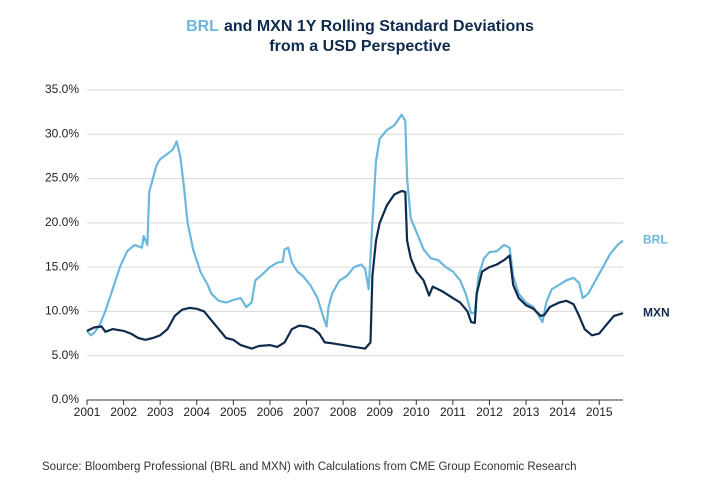  I want to click on y-tick-label: 15.0%, so click(62, 266).